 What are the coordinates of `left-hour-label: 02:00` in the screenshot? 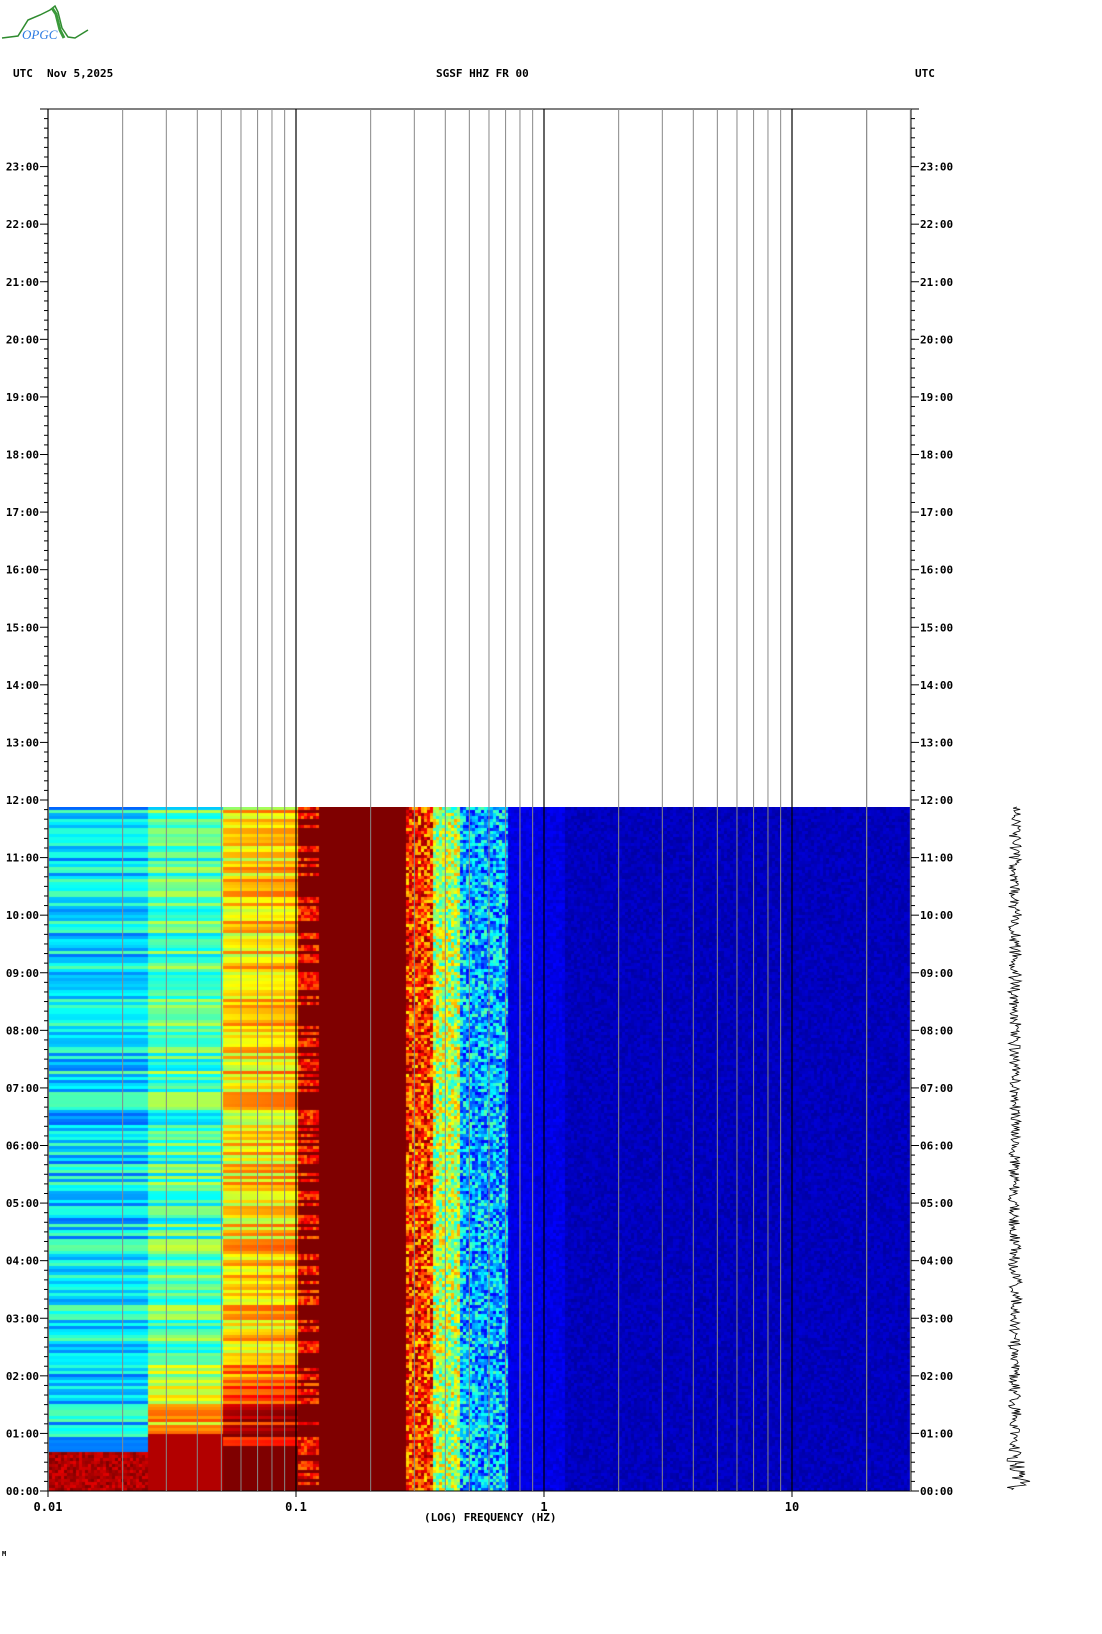 It's located at (22, 1376).